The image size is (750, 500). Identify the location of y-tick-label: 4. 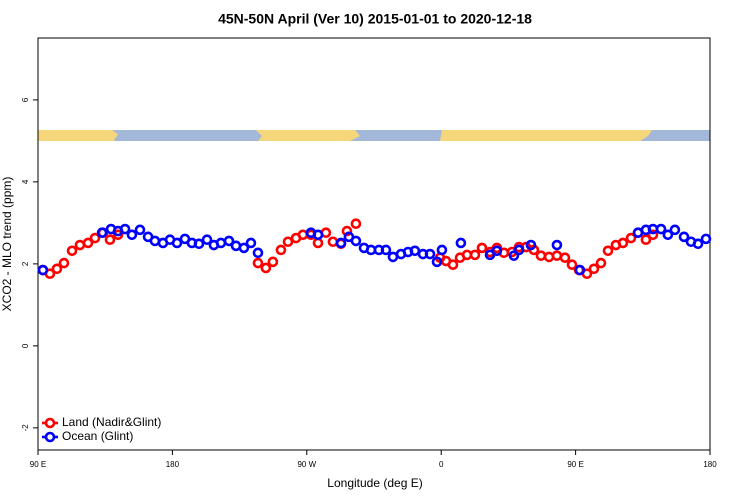
(25, 181).